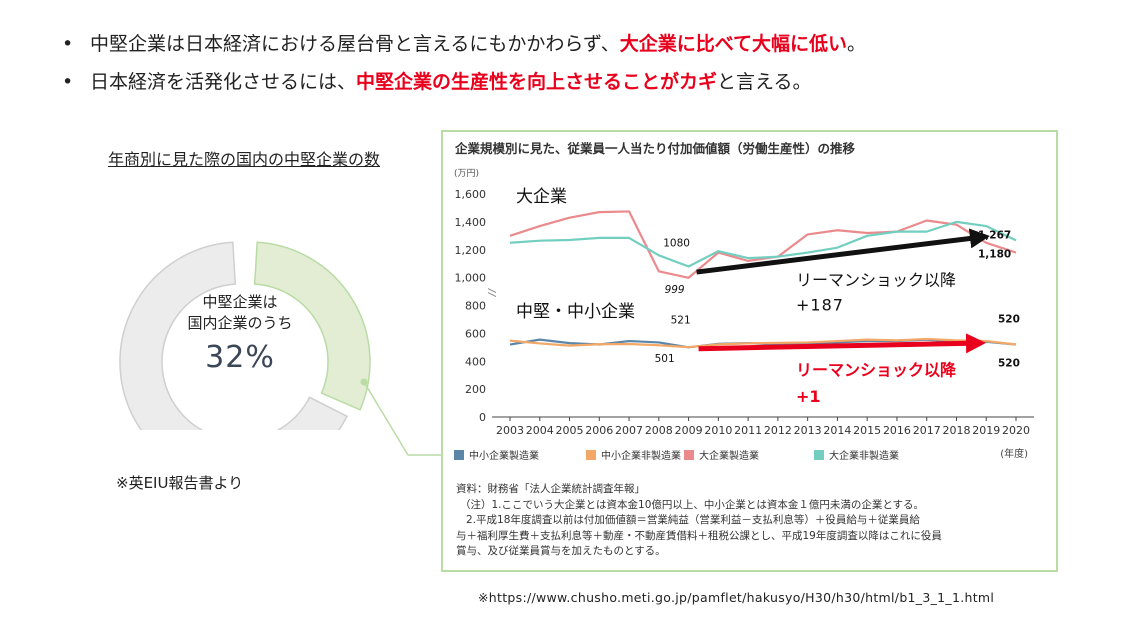 This screenshot has height=634, width=1128. What do you see at coordinates (994, 235) in the screenshot?
I see `data-label: 1,267` at bounding box center [994, 235].